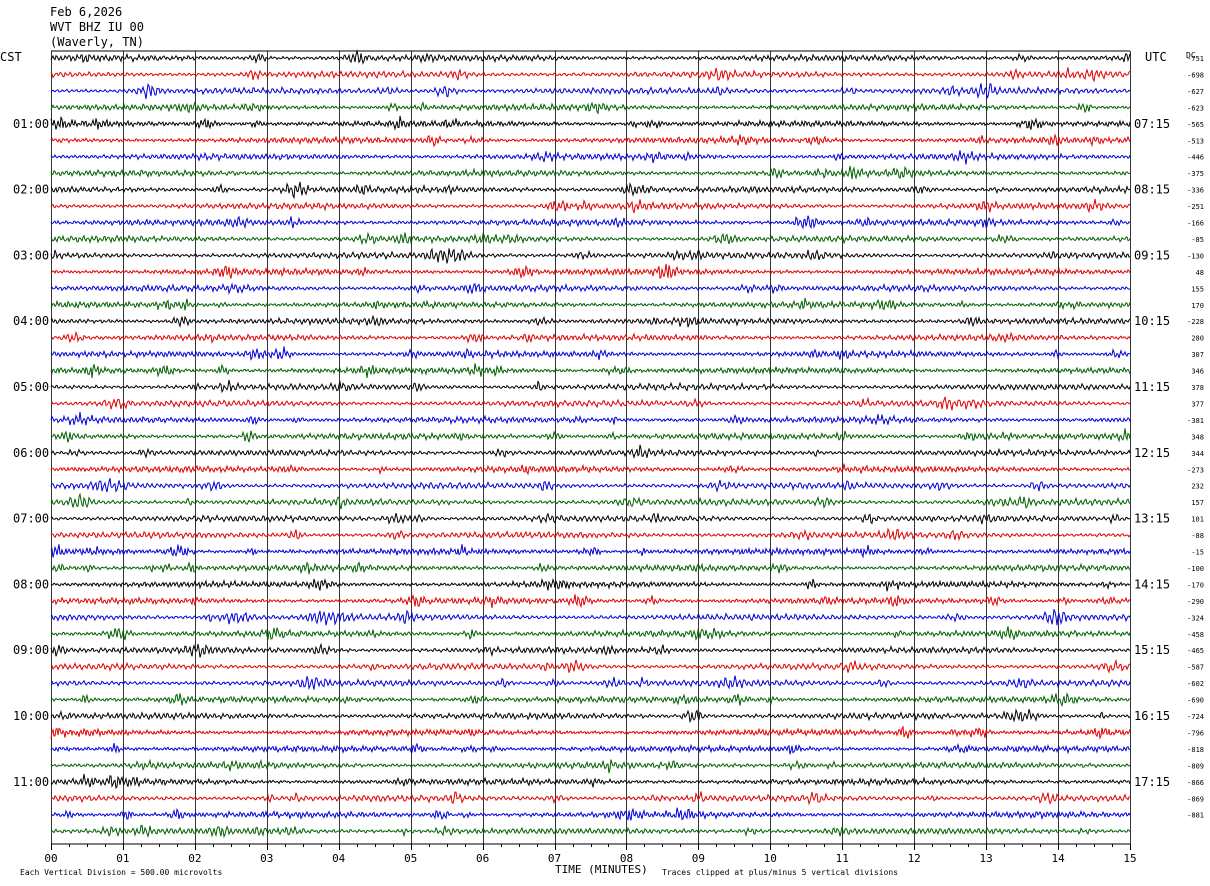 The height and width of the screenshot is (886, 1210). I want to click on dc-offset-label: -100, so click(1195, 569).